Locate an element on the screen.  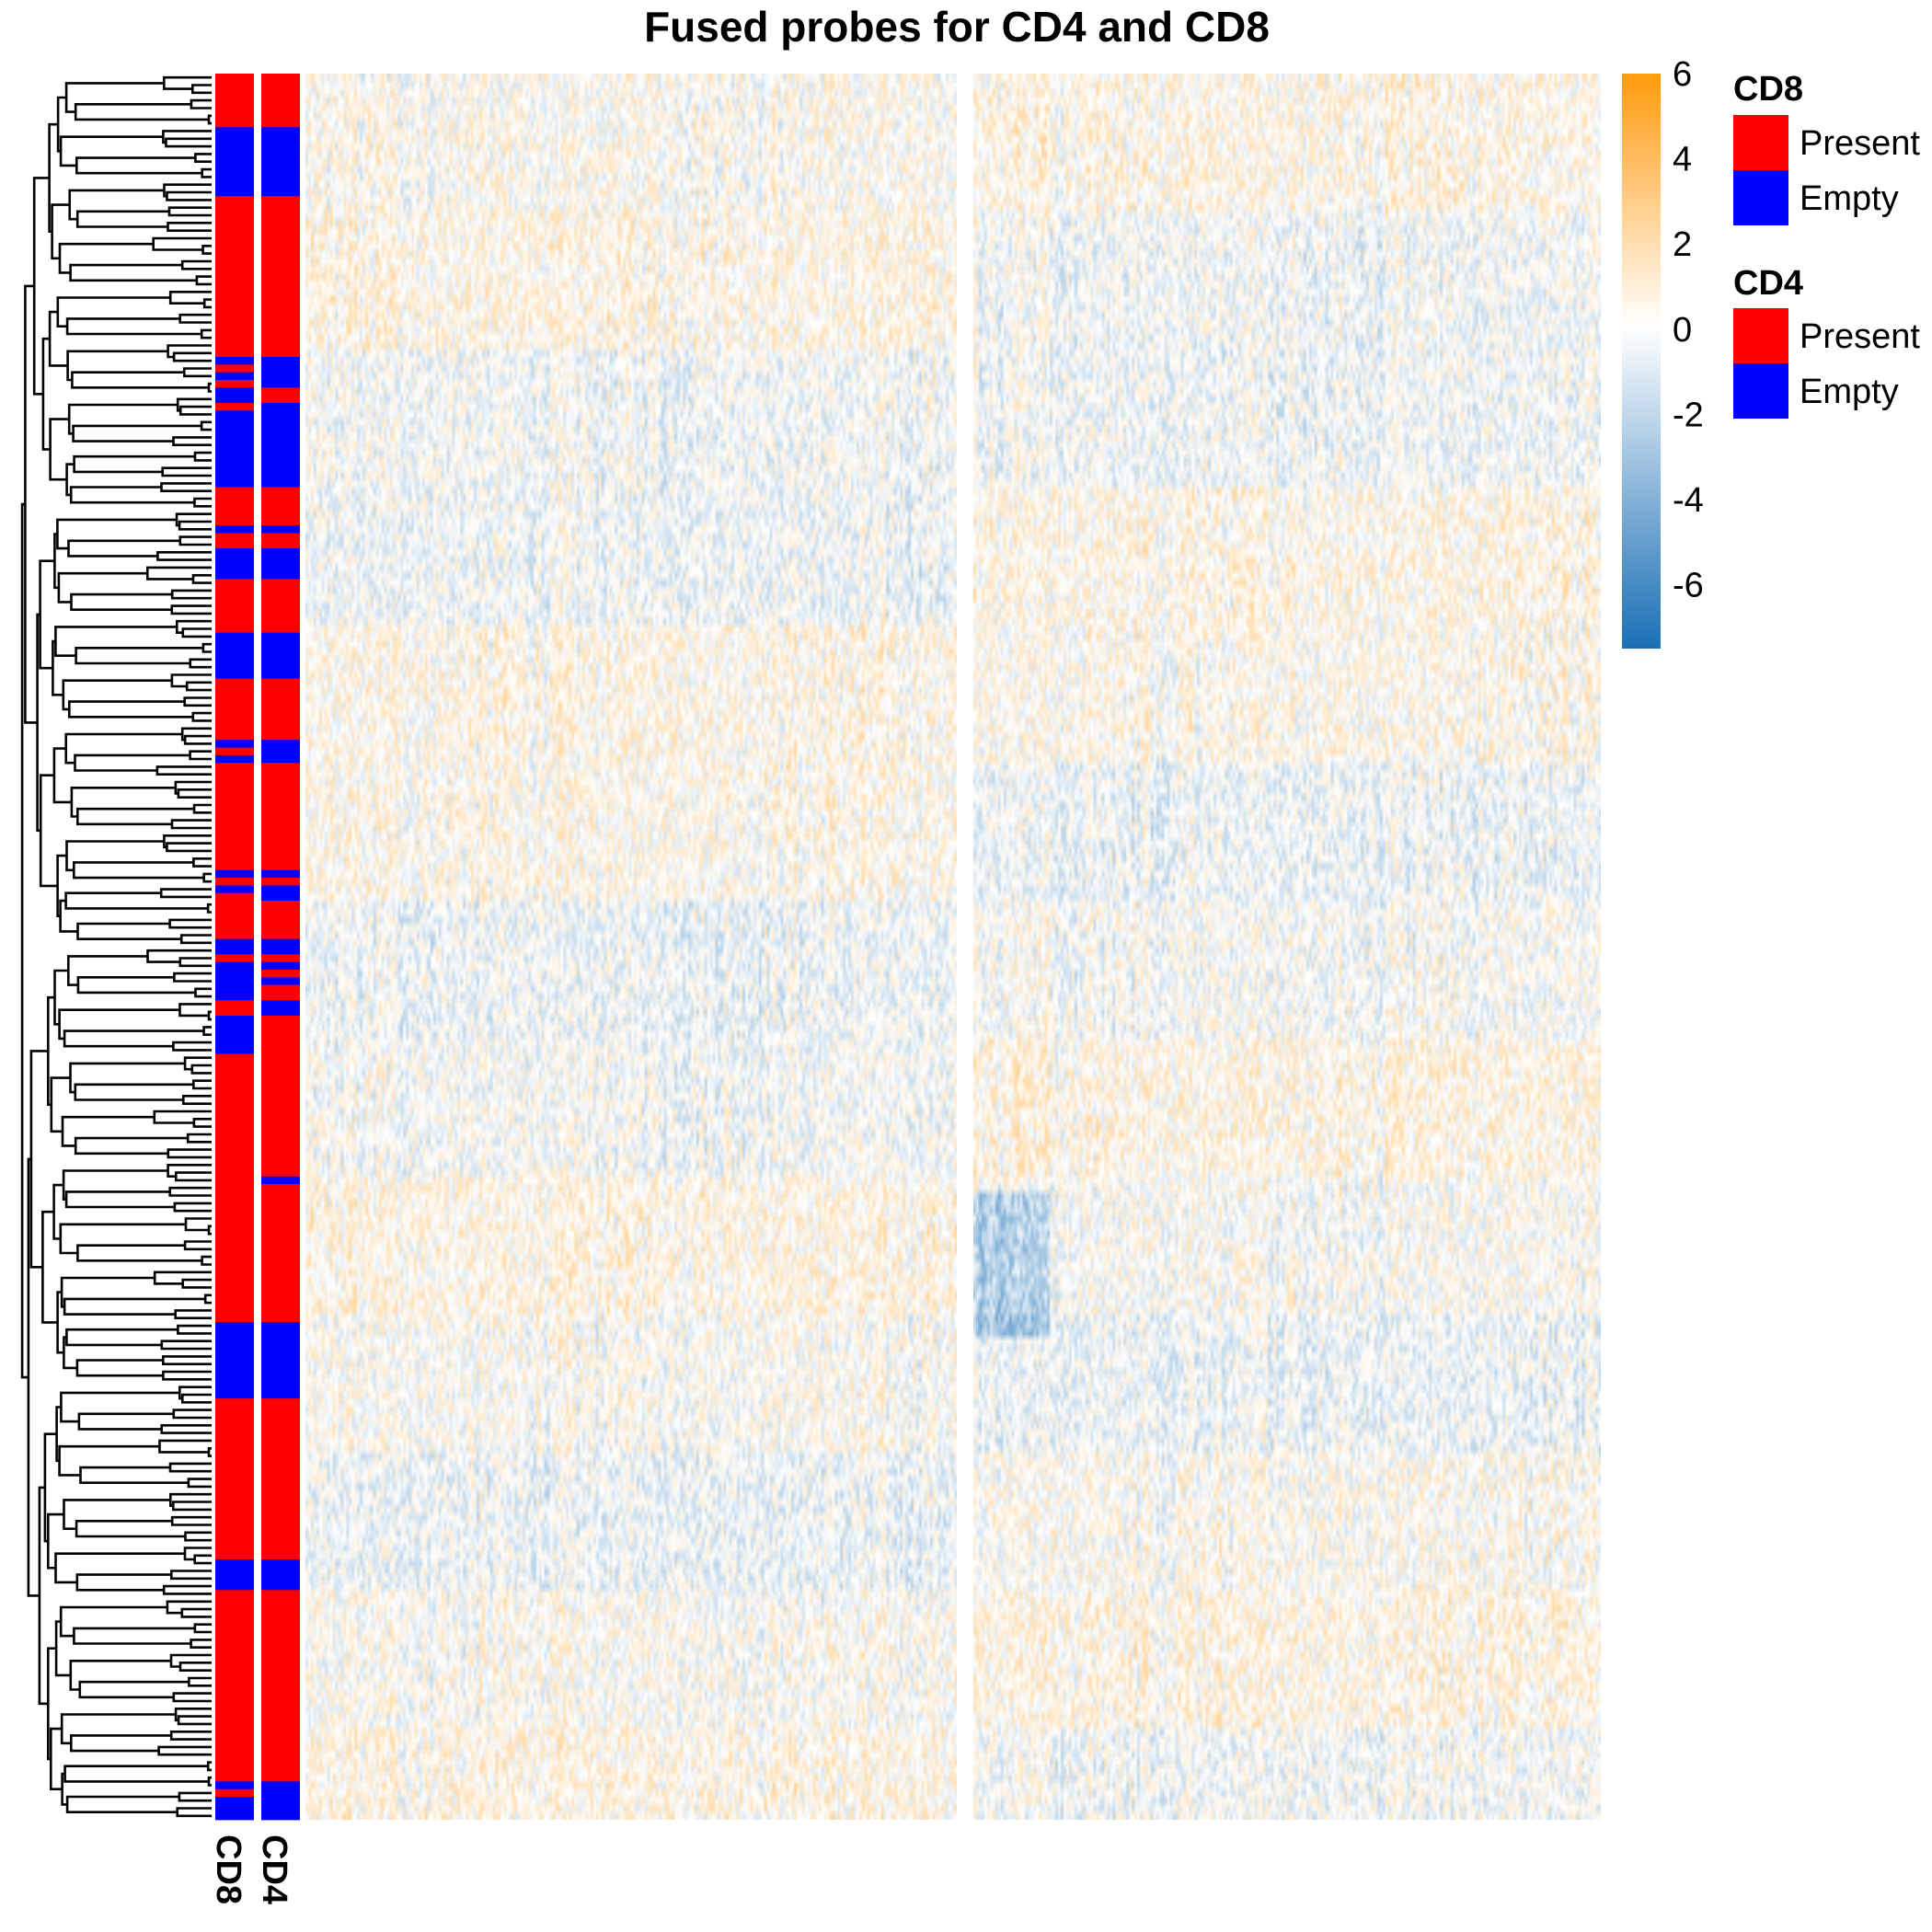
color-scale-ticks: 6 4 2 0 -2 -4 -6 is located at coordinates (1688, 330).